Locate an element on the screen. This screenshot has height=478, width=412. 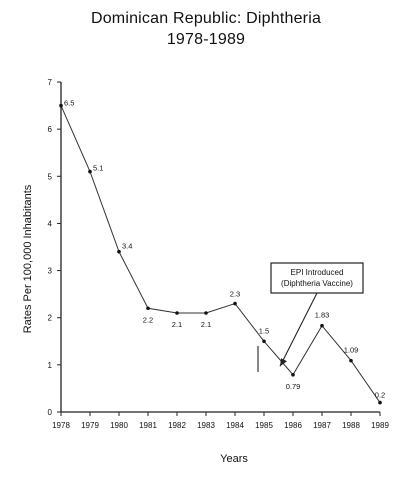
x-tick-label: 1981 is located at coordinates (148, 425).